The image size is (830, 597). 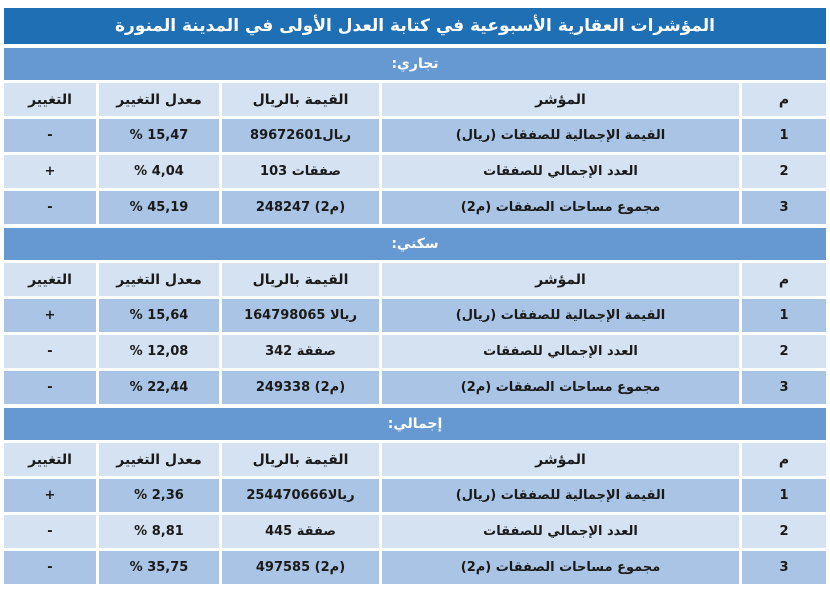 What do you see at coordinates (300, 135) in the screenshot?
I see `cell-value: 89672601ريال` at bounding box center [300, 135].